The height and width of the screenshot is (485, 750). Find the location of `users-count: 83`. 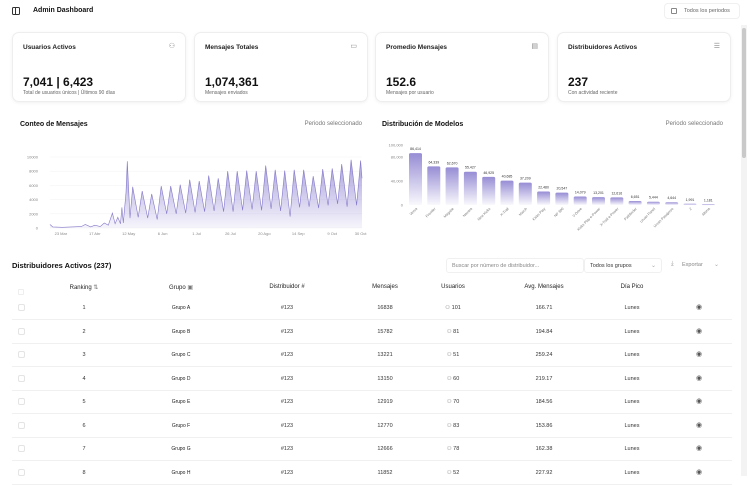

users-count: 83 is located at coordinates (456, 425).